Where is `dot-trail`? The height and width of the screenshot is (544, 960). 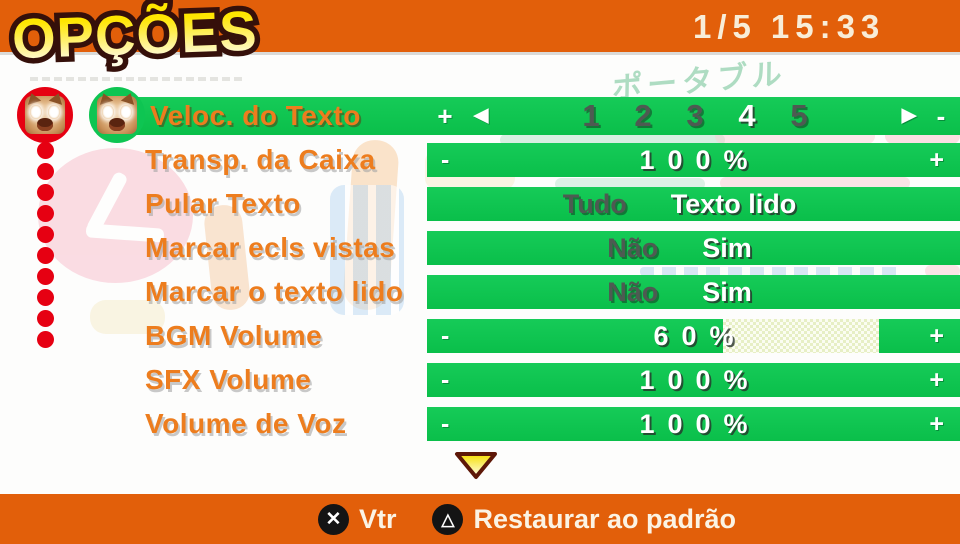
dot-trail is located at coordinates (45, 247).